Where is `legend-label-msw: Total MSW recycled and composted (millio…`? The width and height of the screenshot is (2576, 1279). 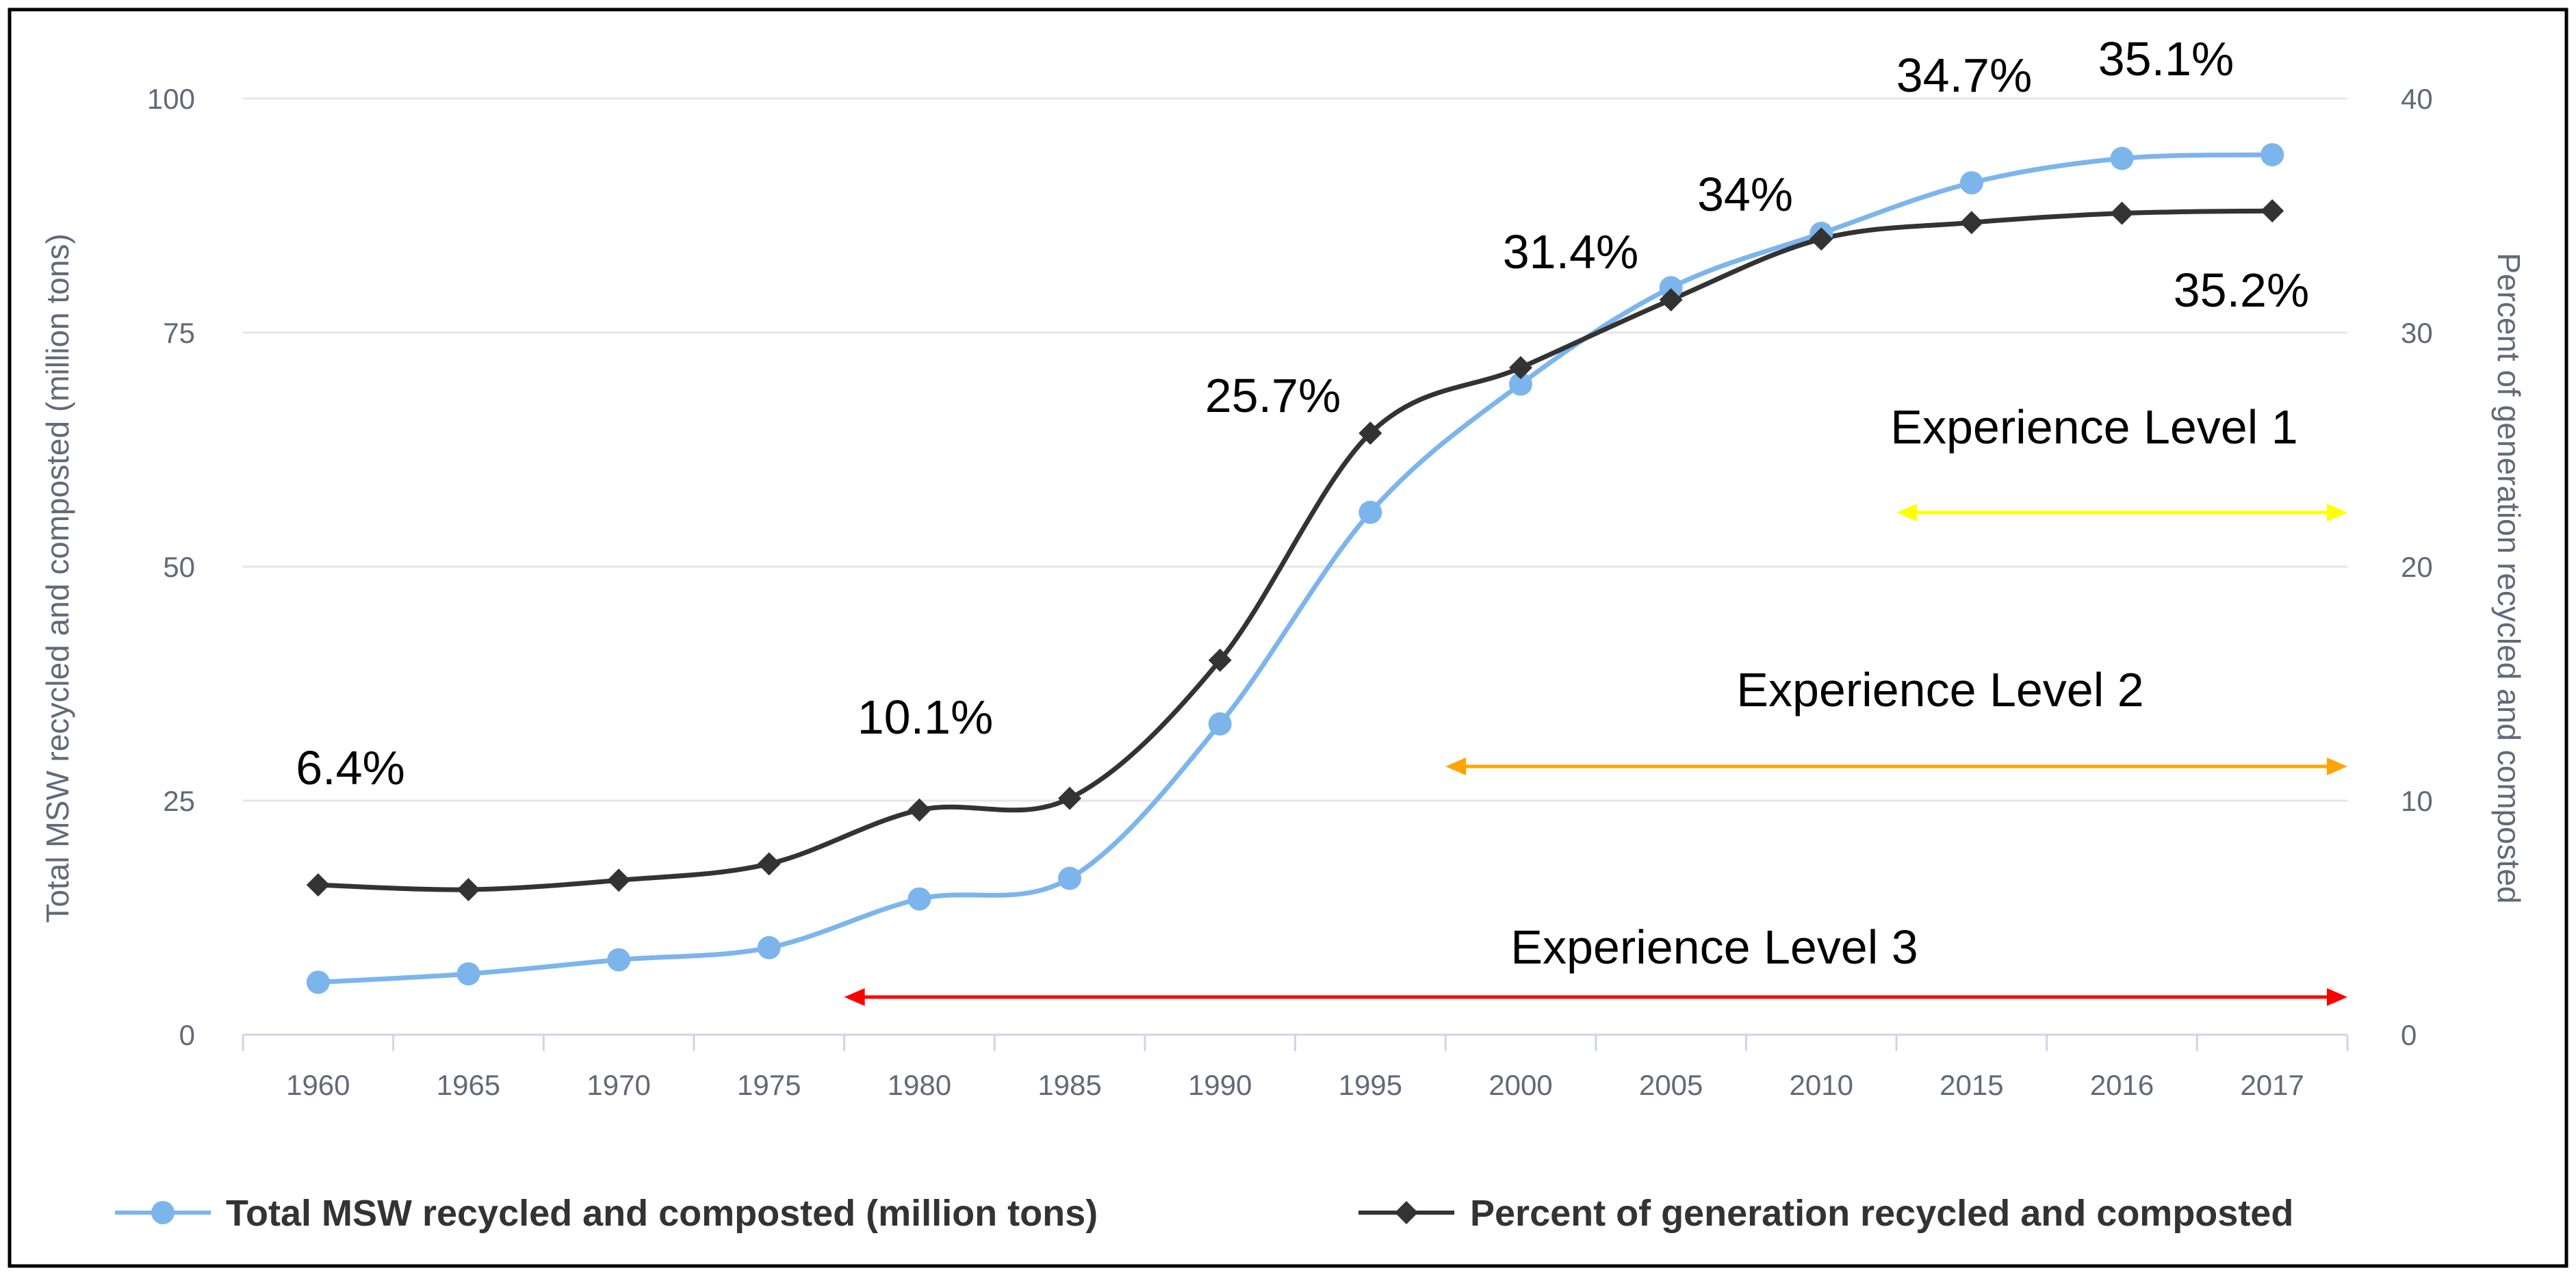
legend-label-msw: Total MSW recycled and composted (millio… is located at coordinates (662, 1214).